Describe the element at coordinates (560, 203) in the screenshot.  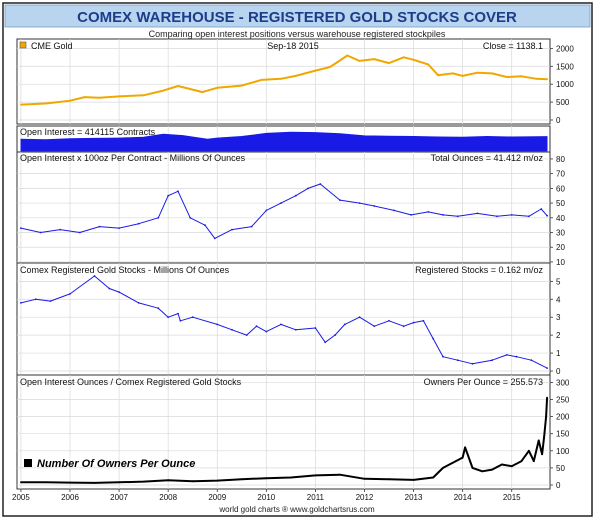
I see `y-tick-label: 50` at that location.